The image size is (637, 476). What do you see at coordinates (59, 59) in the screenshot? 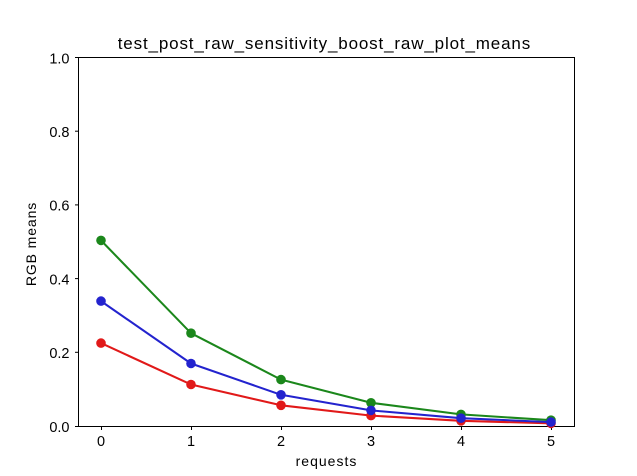
I see `svg-text: 1.0` at bounding box center [59, 59].